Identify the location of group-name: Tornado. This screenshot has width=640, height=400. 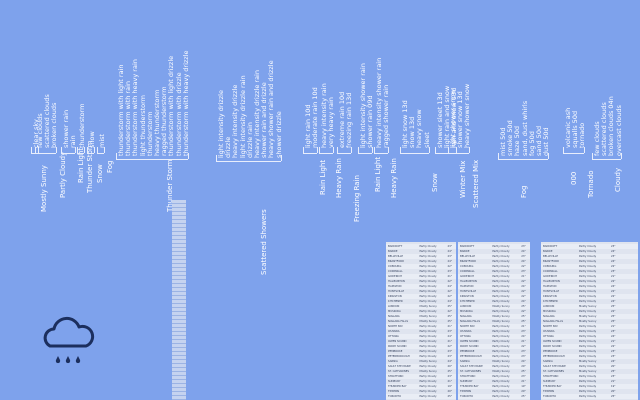
(590, 184).